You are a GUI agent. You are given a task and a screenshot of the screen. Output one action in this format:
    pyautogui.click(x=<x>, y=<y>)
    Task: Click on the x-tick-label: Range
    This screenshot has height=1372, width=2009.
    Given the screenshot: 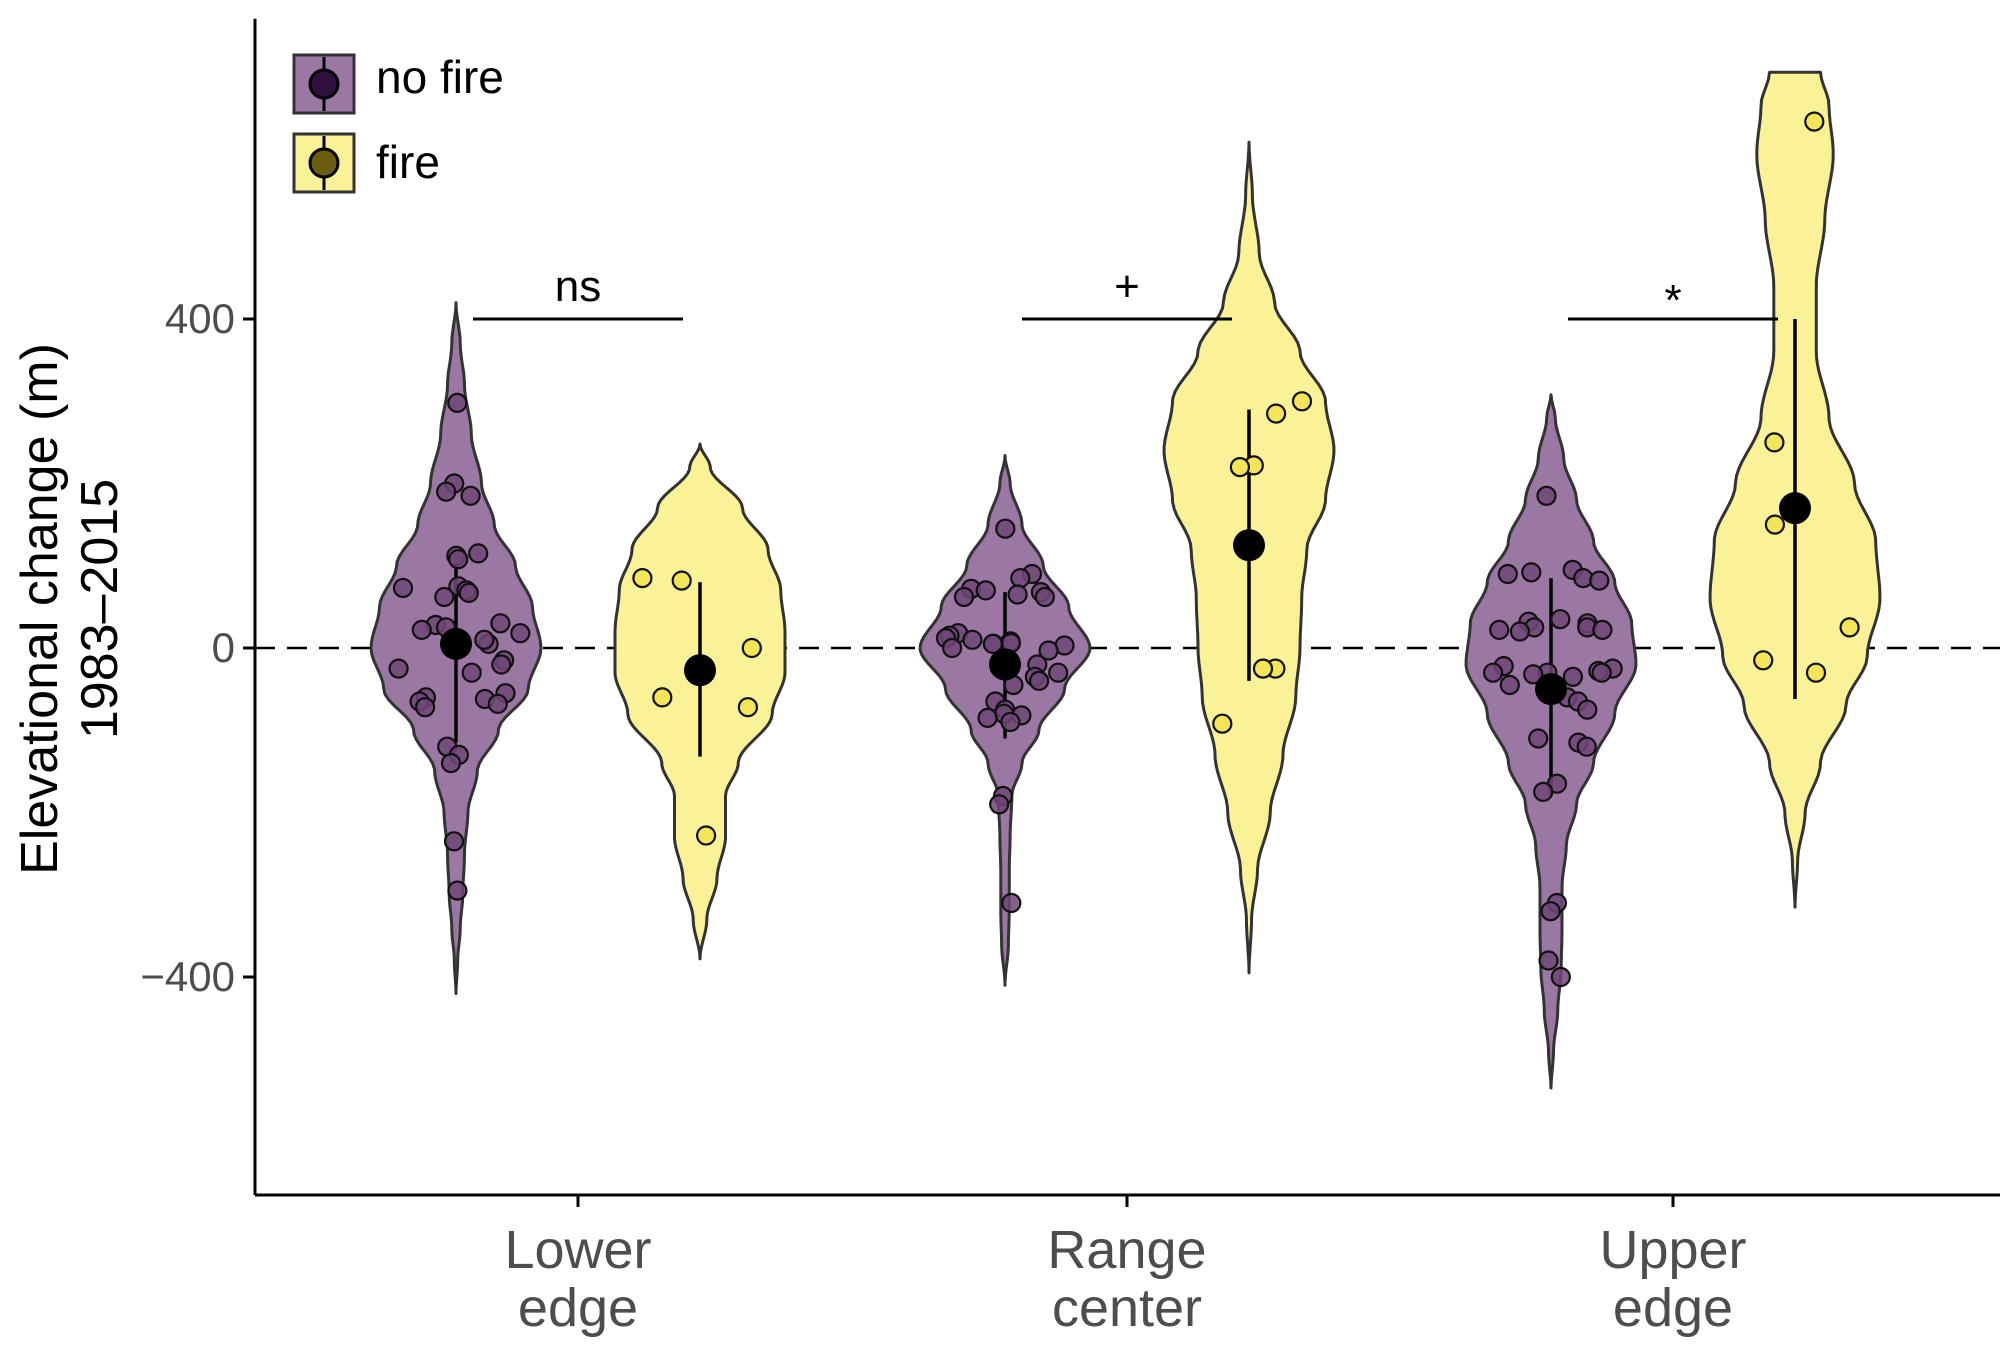 What is the action you would take?
    pyautogui.click(x=1126, y=1250)
    